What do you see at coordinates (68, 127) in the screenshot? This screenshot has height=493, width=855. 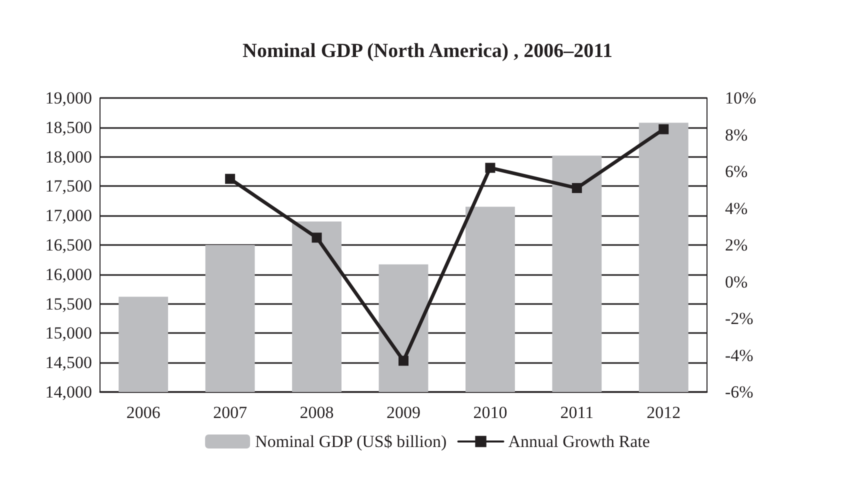 I see `y-tick-label: 18,500` at bounding box center [68, 127].